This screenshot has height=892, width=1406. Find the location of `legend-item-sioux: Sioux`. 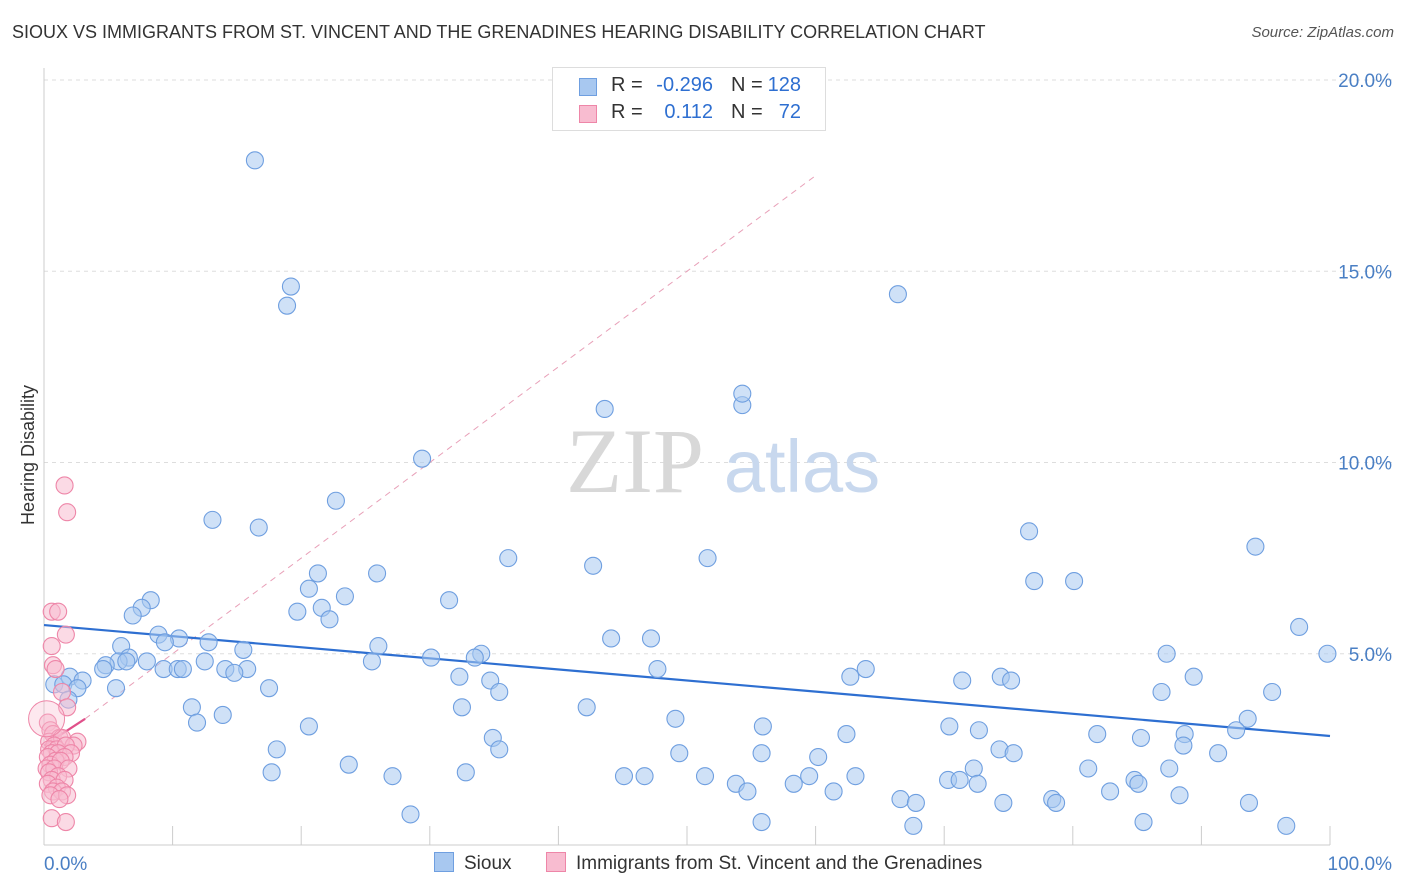

legend-item-sioux: Sioux is located at coordinates (473, 863).